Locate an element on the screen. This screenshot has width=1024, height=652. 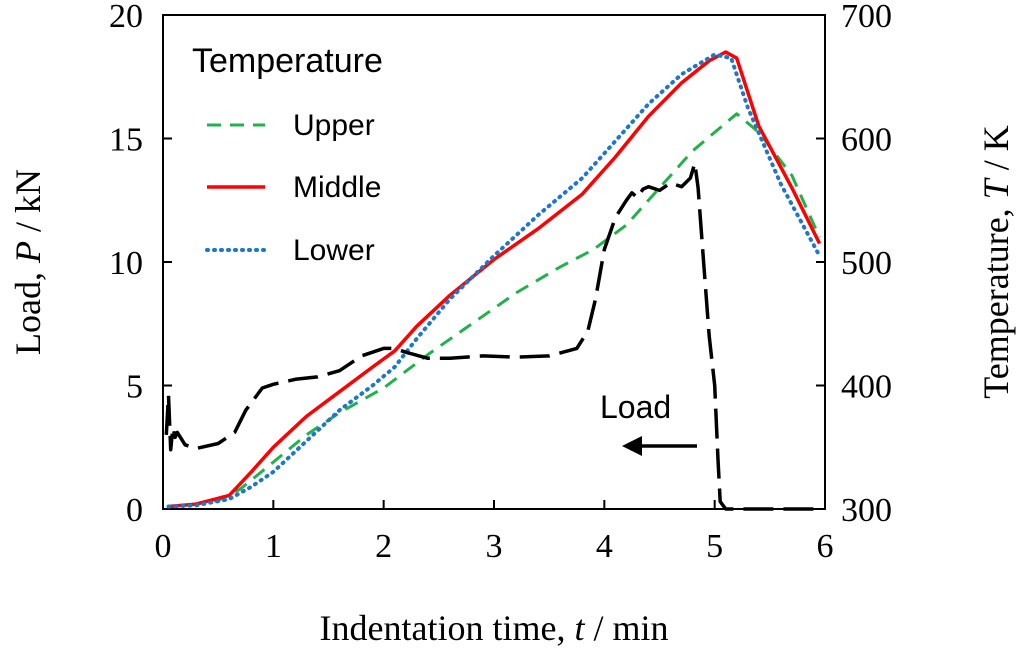
x-tick-label: 2 is located at coordinates (383, 546).